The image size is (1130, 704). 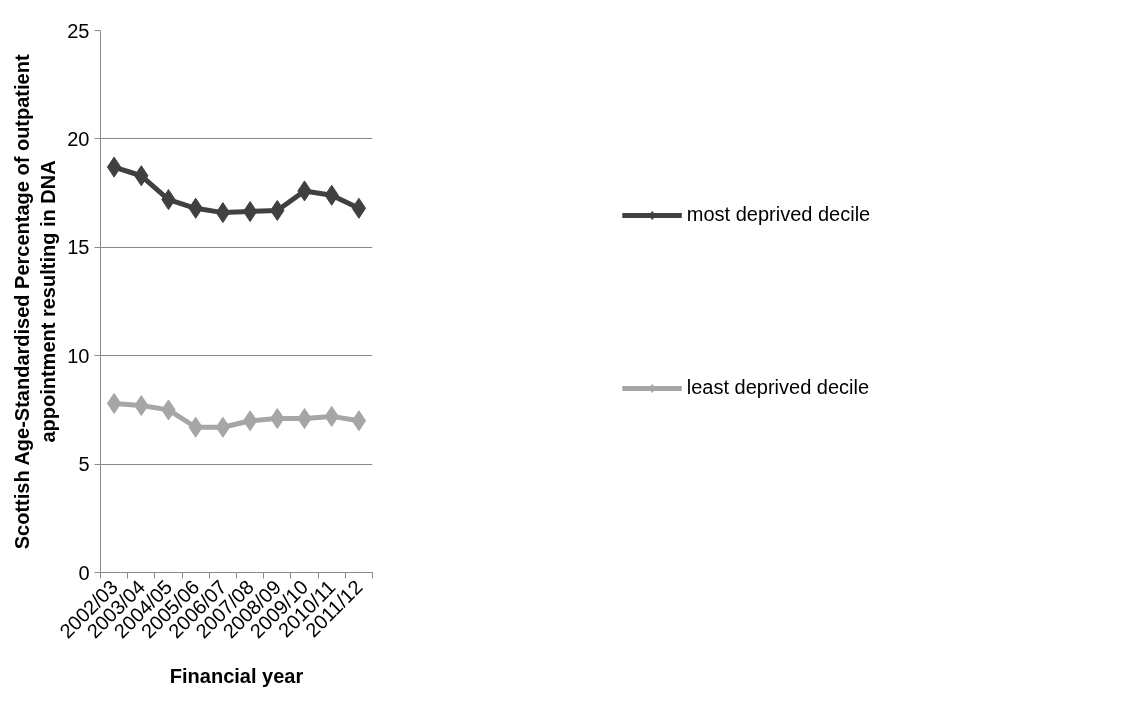 What do you see at coordinates (84, 464) in the screenshot?
I see `y-tick-label: 5` at bounding box center [84, 464].